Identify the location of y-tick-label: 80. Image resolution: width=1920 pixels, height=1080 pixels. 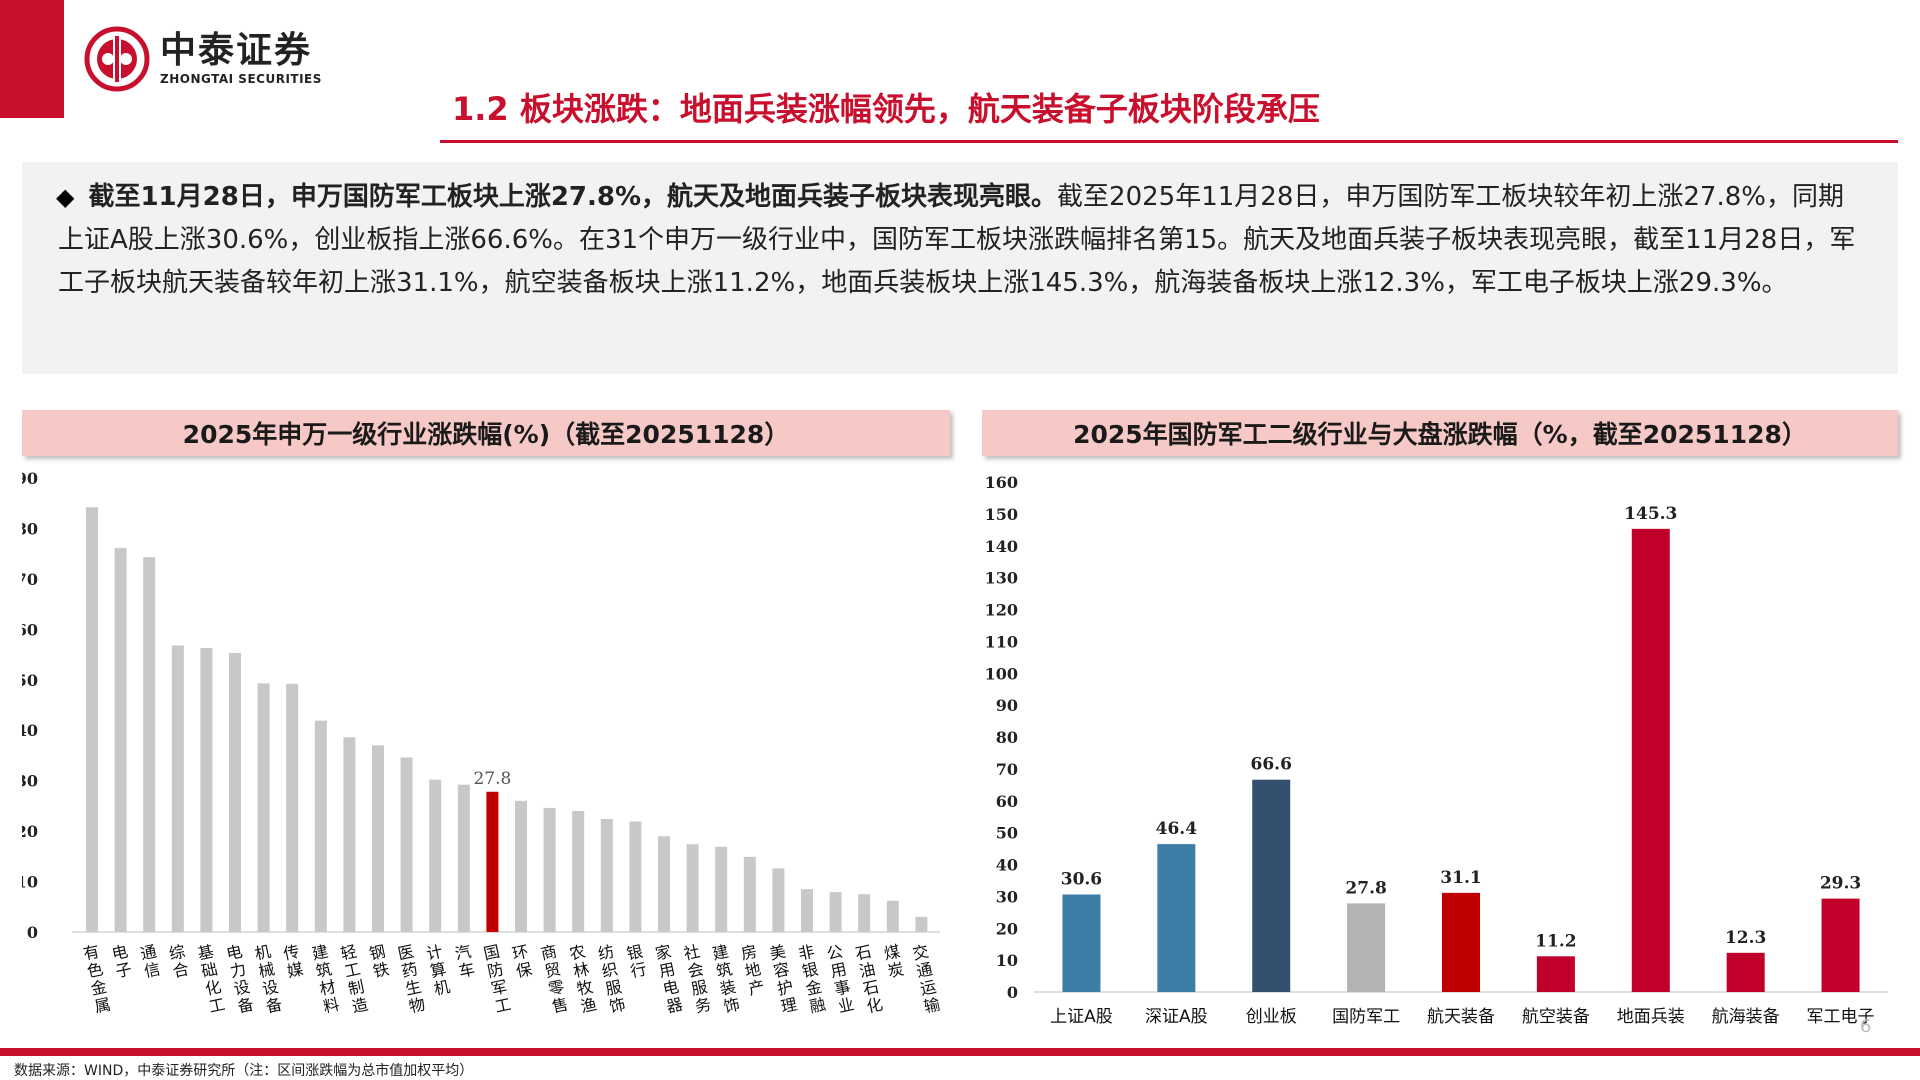
(30, 528).